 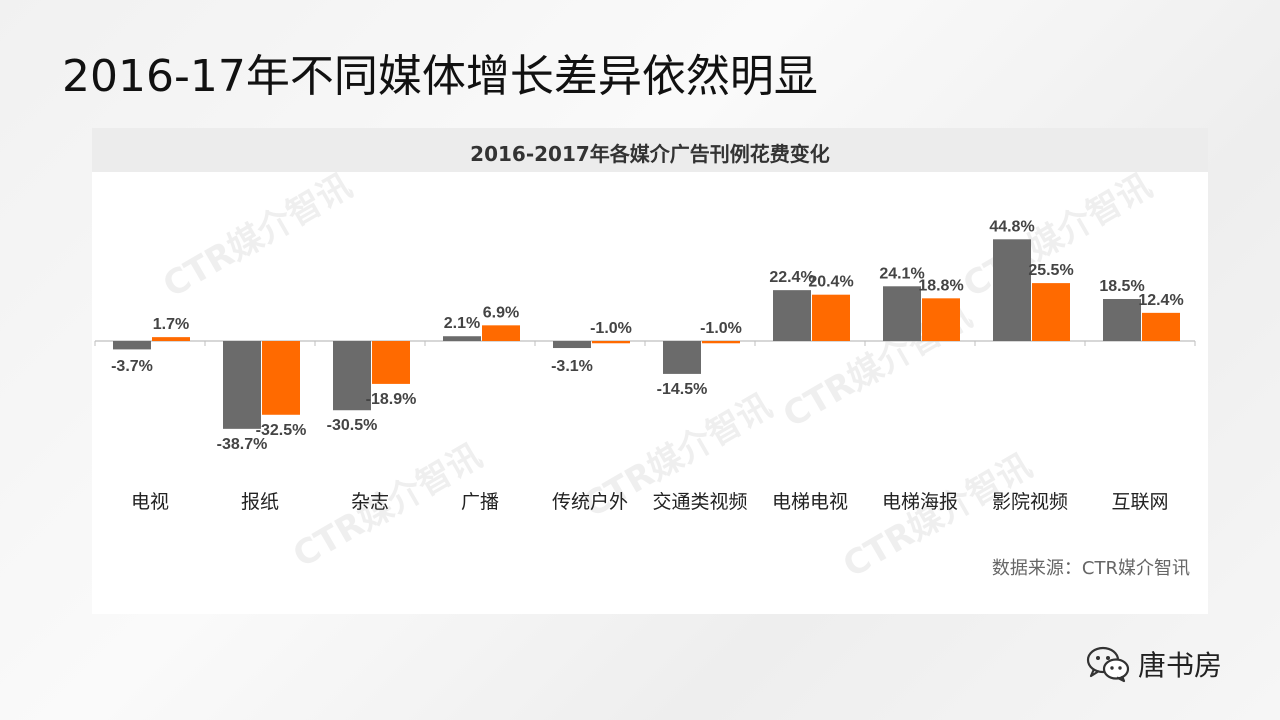 I want to click on chart-title: 2016-2017年各媒介广告刊例花费变化, so click(x=650, y=154).